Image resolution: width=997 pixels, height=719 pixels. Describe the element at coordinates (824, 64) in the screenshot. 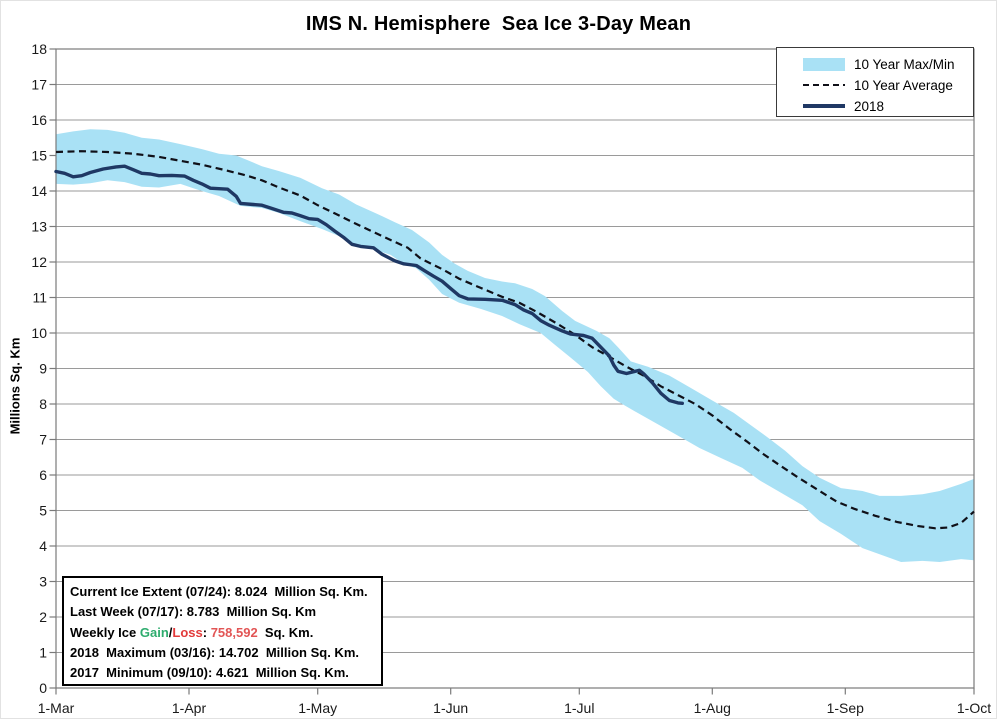

I see `band-swatch` at that location.